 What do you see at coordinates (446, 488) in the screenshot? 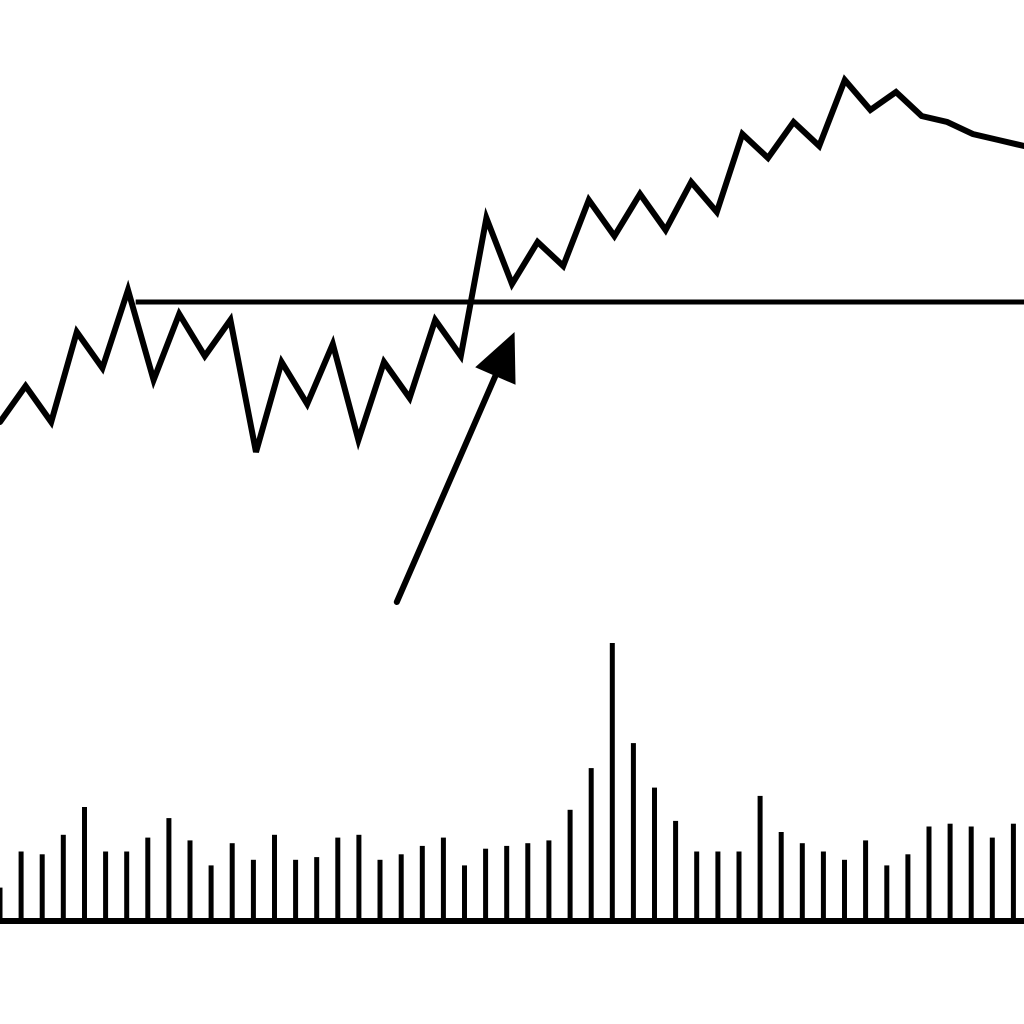
I see `arrow-shaft` at bounding box center [446, 488].